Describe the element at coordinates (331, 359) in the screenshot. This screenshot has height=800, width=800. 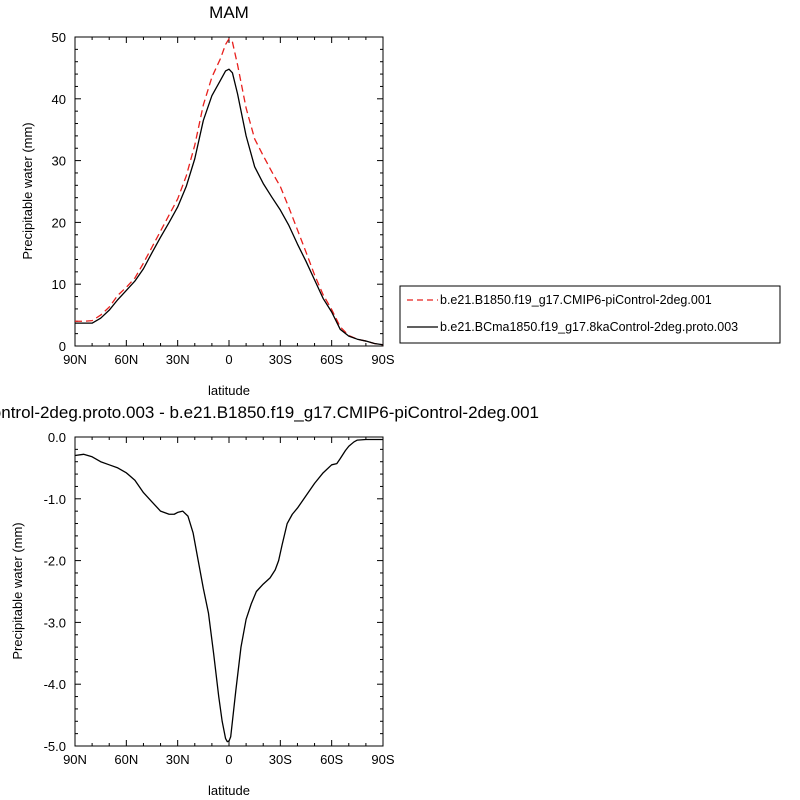
I see `top-x-tick-label: 60S` at that location.